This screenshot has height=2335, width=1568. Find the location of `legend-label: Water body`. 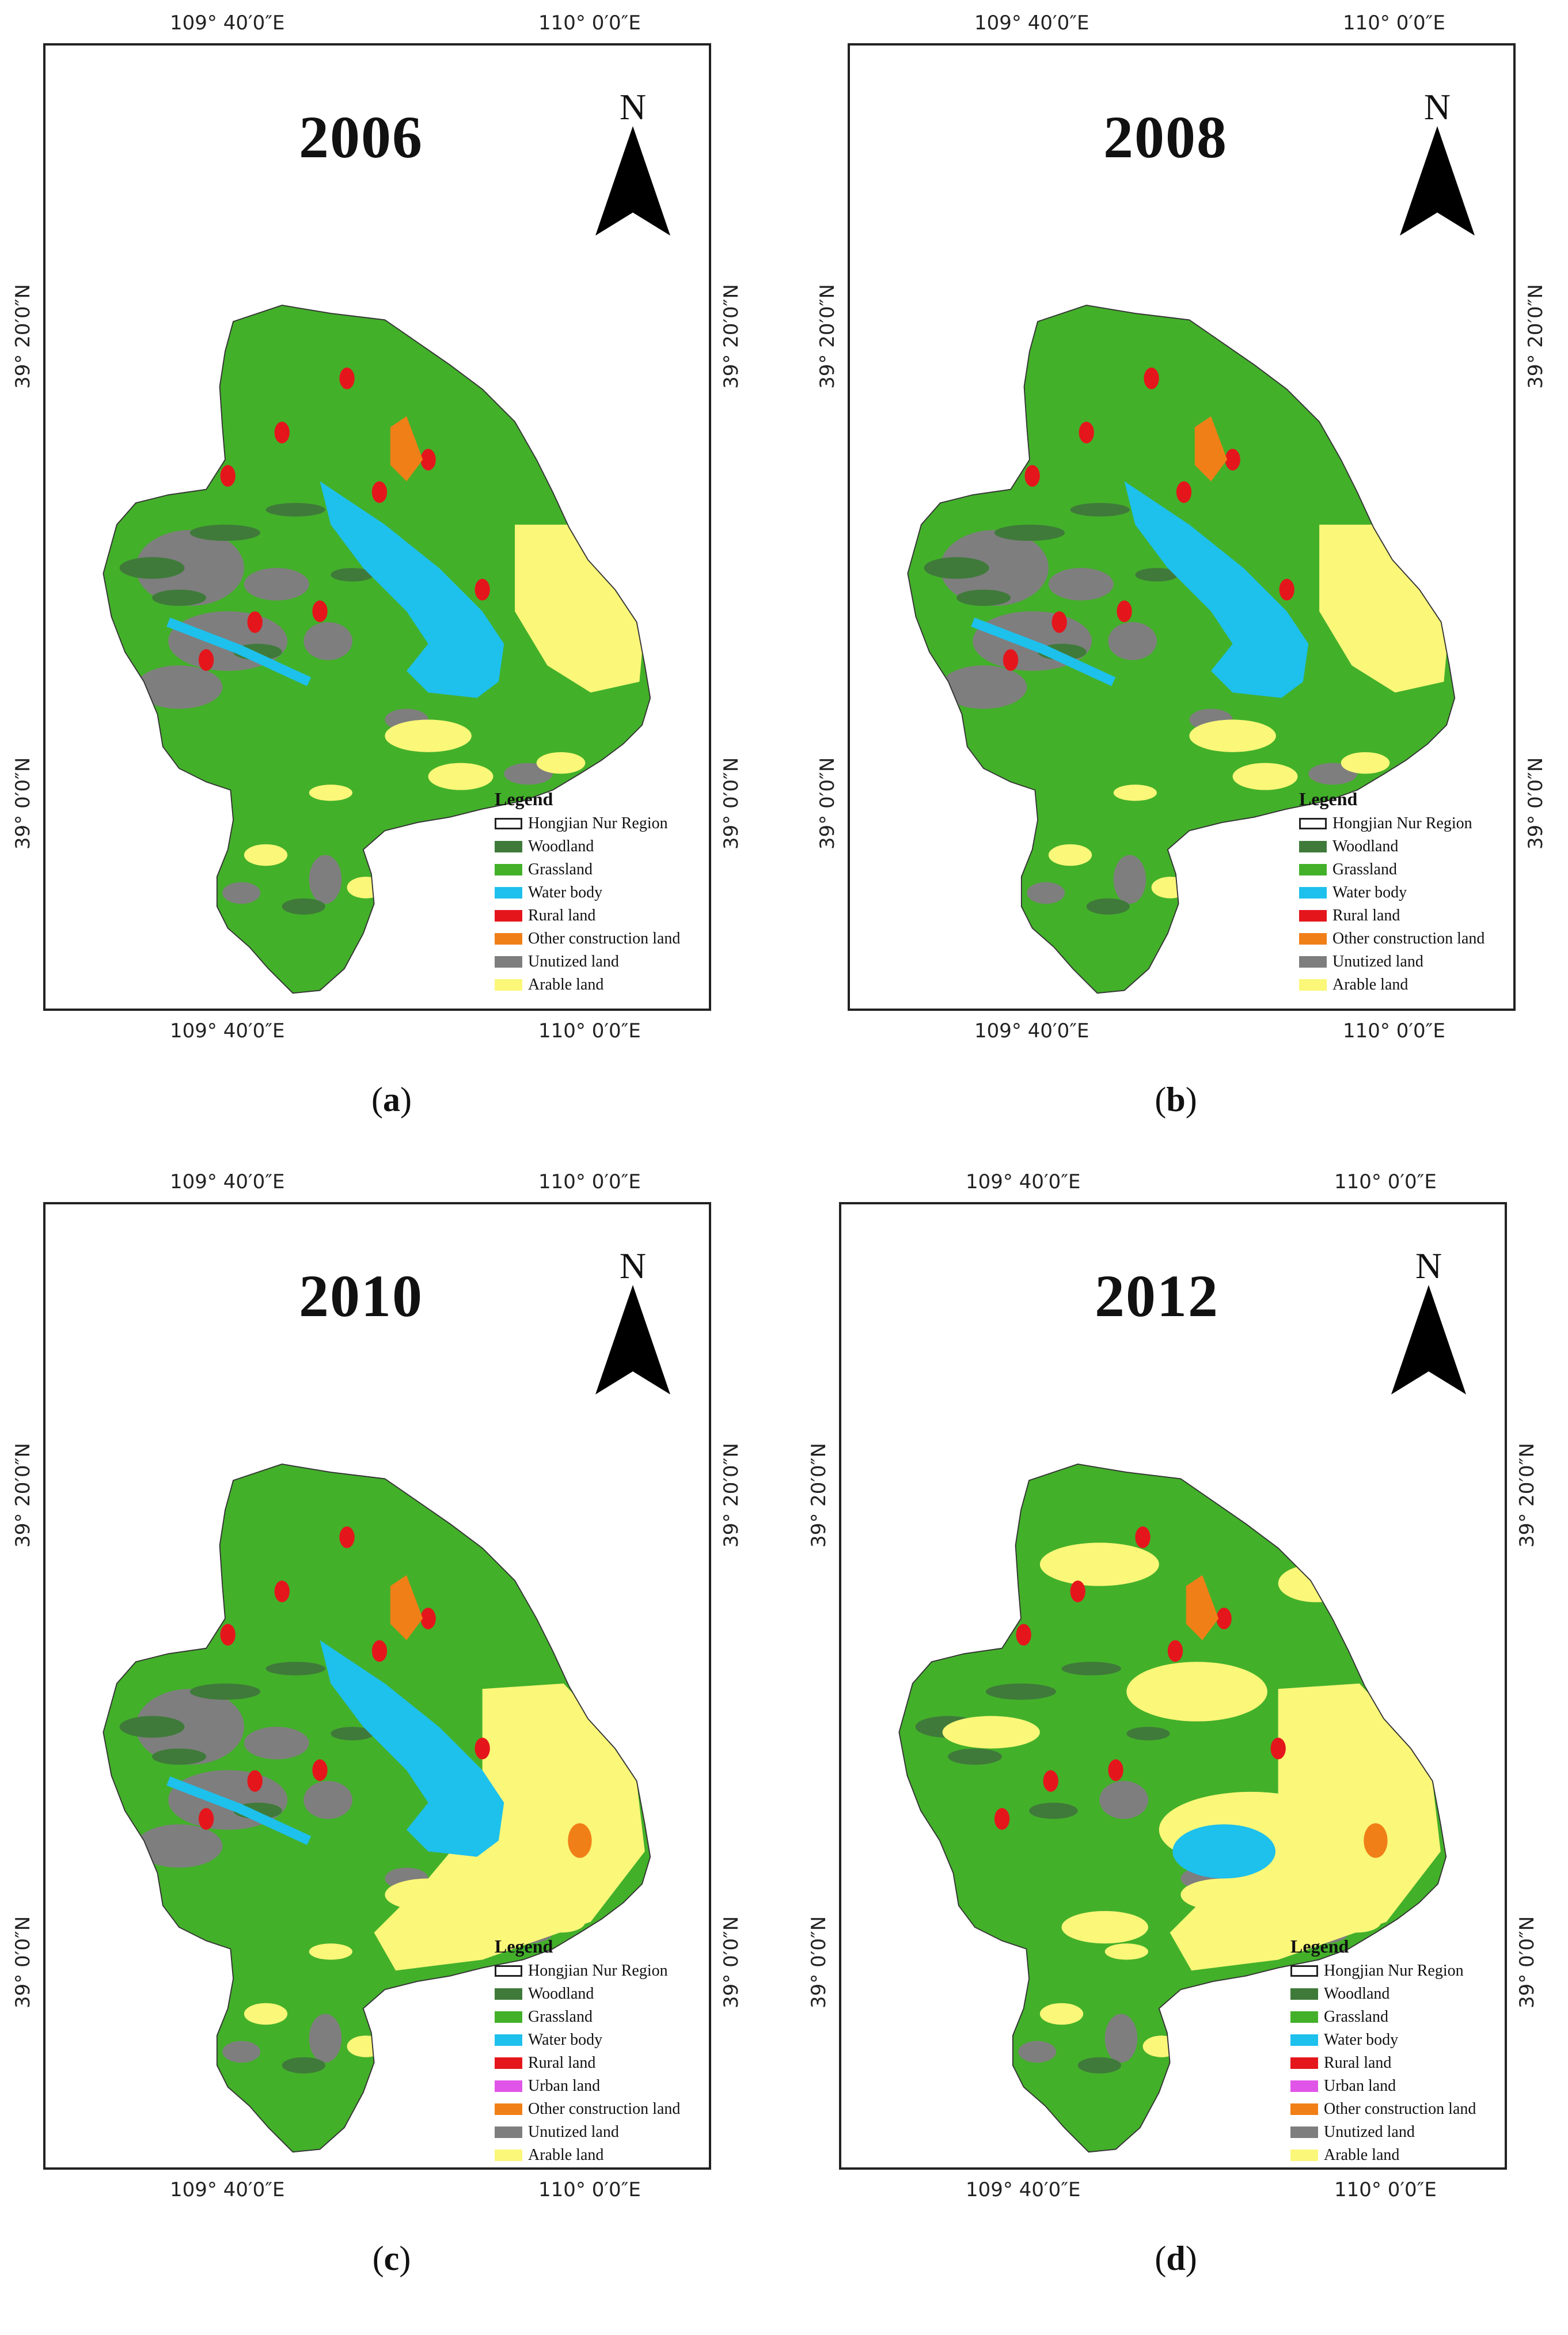

legend-label: Water body is located at coordinates (565, 2040).